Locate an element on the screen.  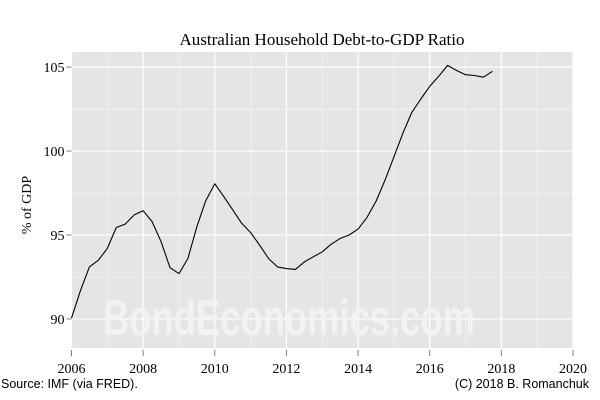
x-tick-label: 2006 is located at coordinates (72, 369).